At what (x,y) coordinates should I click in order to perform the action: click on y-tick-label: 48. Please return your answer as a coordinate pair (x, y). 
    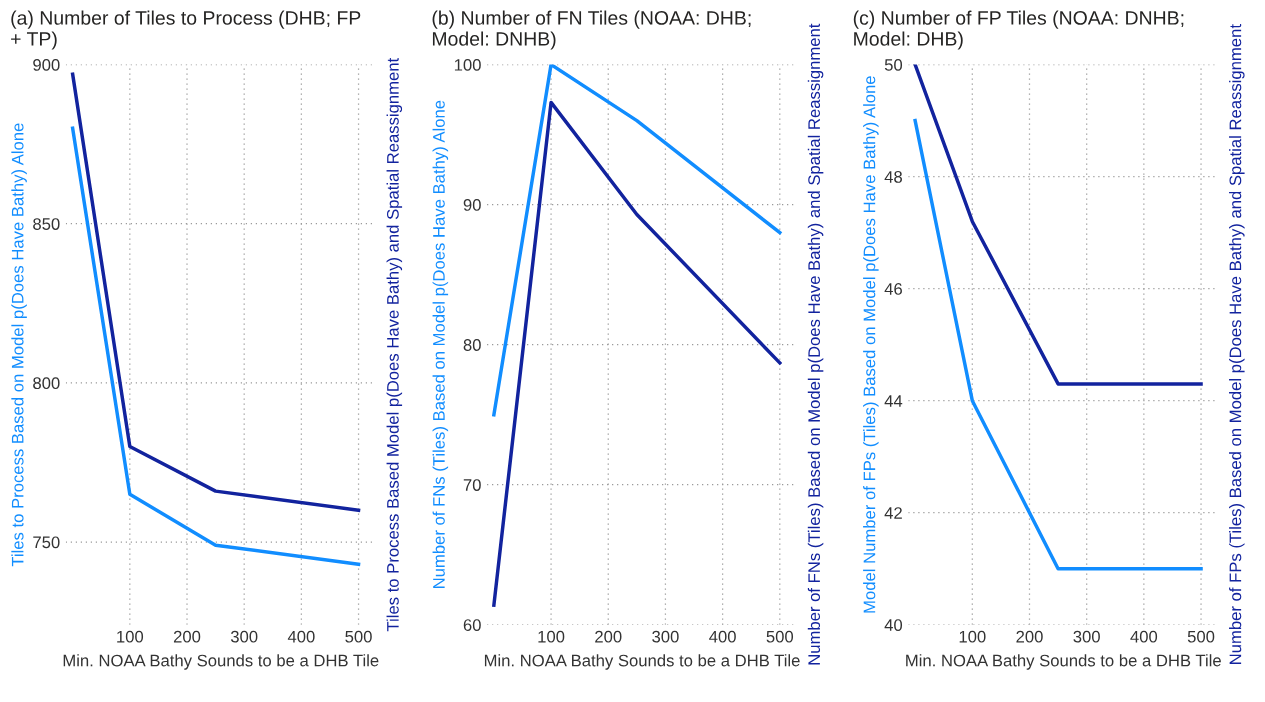
    Looking at the image, I should click on (893, 177).